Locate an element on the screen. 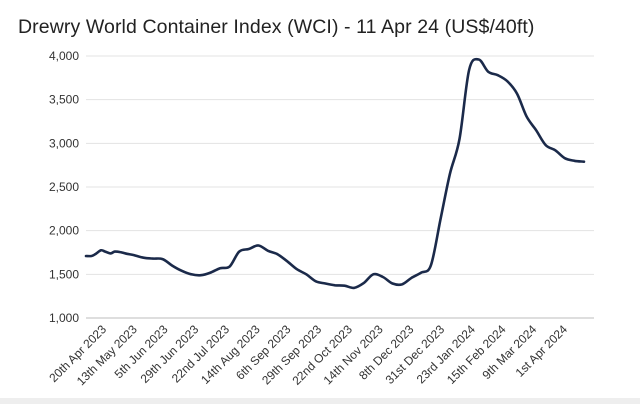 This screenshot has width=640, height=404. y-tick-label: 4,000 is located at coordinates (64, 56).